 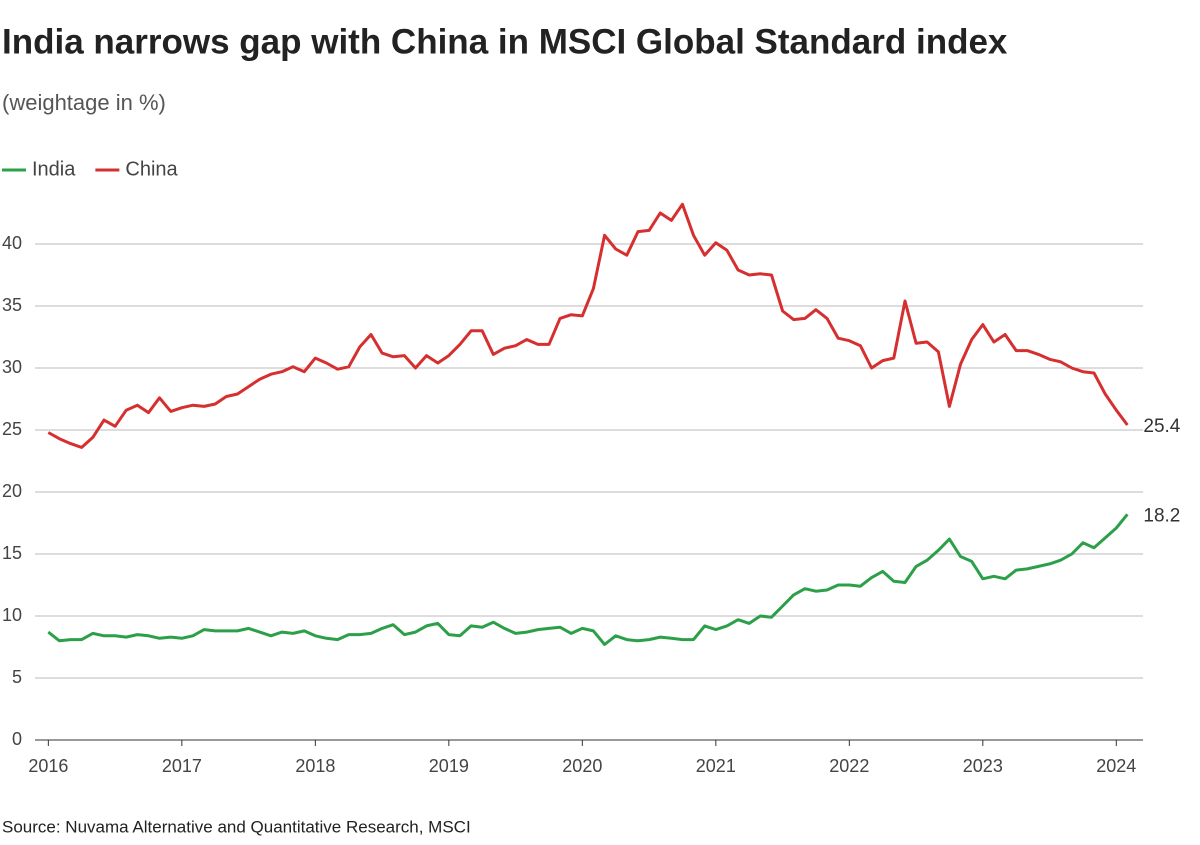 I want to click on x-tick-label: 2019, so click(x=449, y=766).